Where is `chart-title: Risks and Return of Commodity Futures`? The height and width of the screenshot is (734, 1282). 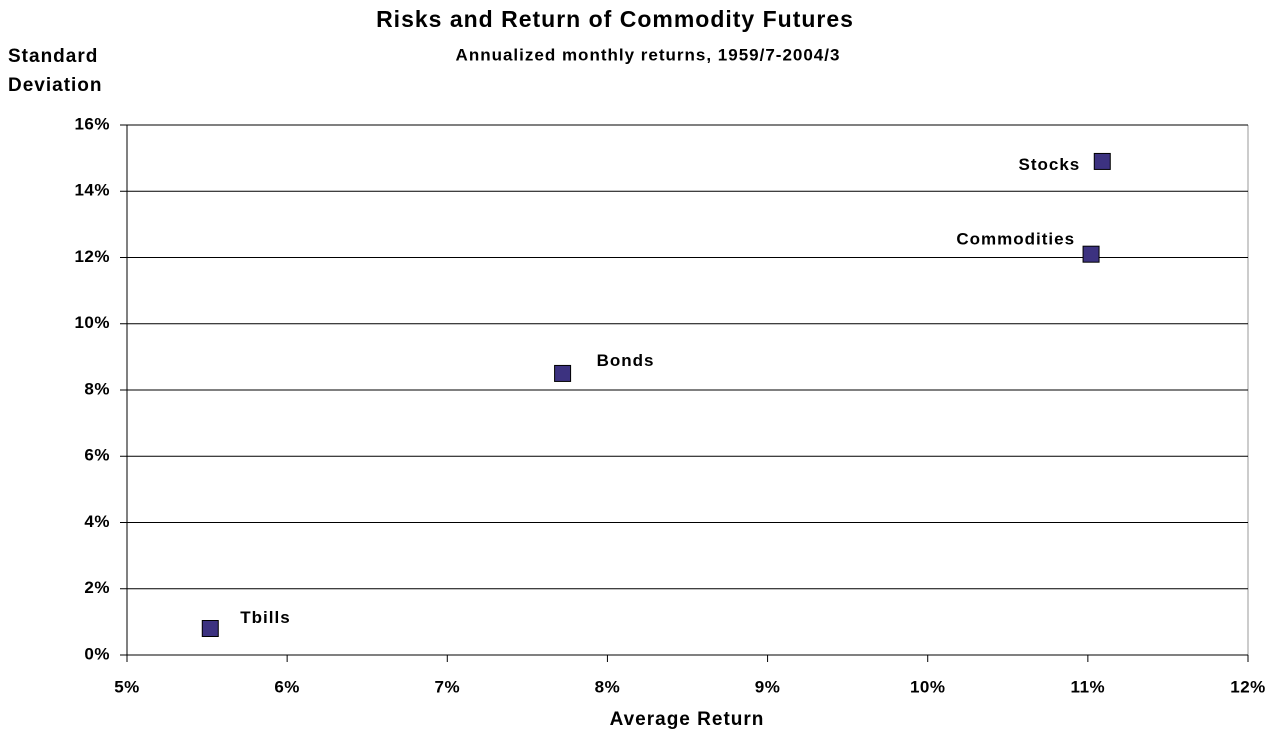 chart-title: Risks and Return of Commodity Futures is located at coordinates (615, 19).